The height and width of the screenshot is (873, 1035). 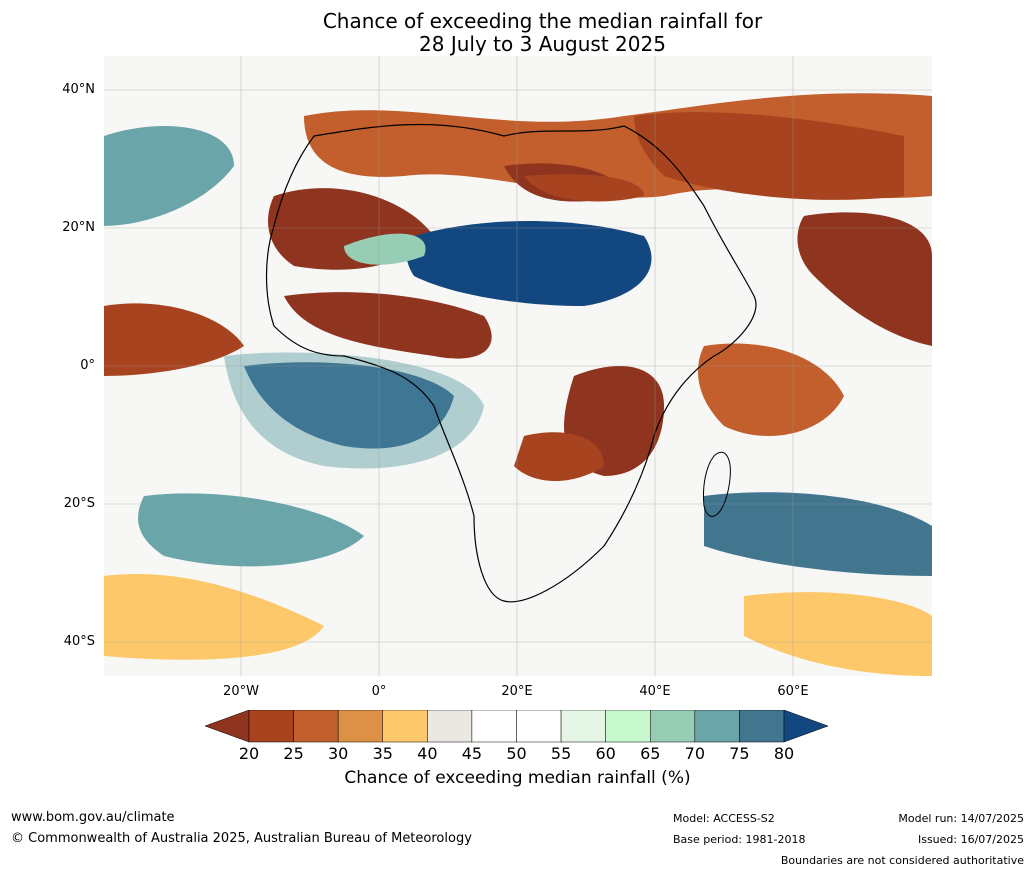 I want to click on dry-region-south-atlantic, so click(x=214, y=617).